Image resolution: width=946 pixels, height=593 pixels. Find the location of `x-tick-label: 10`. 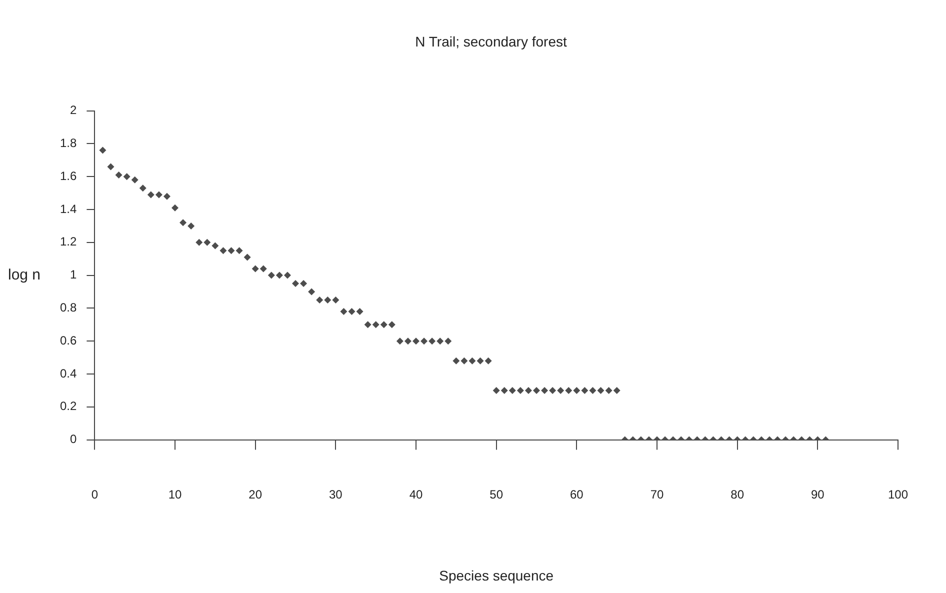

x-tick-label: 10 is located at coordinates (175, 494).